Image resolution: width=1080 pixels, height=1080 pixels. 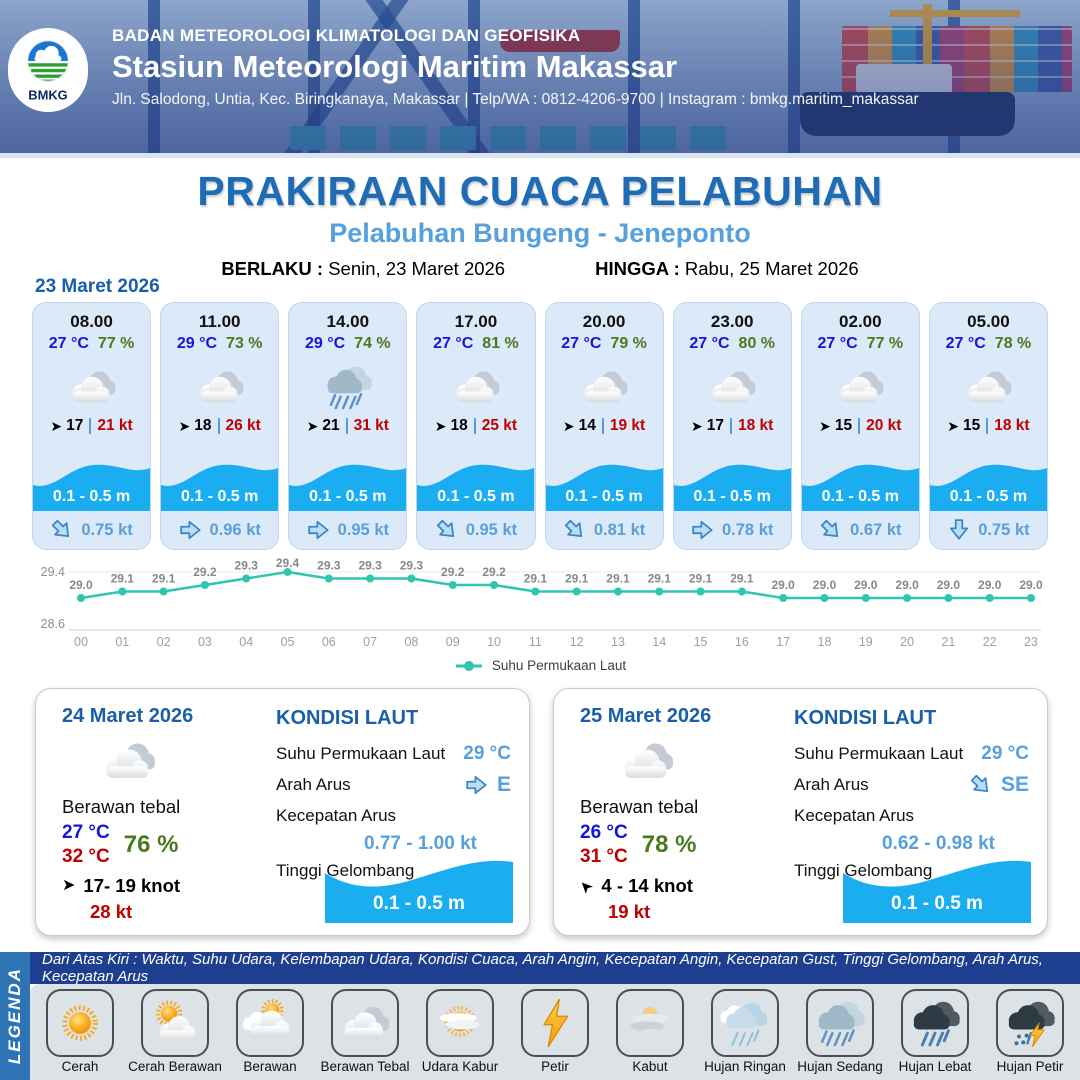 I want to click on daily-wind-row: ➤ 4 - 14 knot, so click(x=679, y=886).